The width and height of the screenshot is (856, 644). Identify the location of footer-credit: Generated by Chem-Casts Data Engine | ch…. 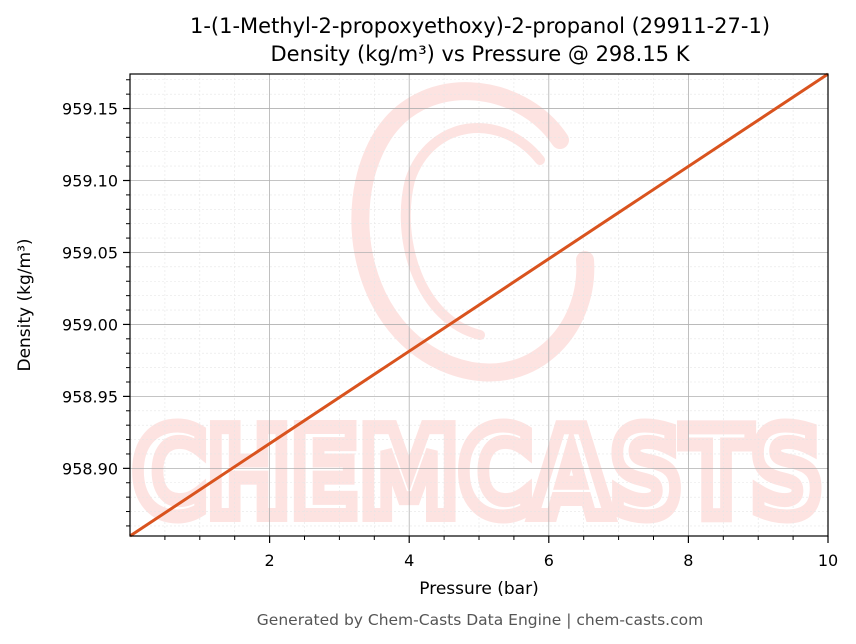
(480, 620).